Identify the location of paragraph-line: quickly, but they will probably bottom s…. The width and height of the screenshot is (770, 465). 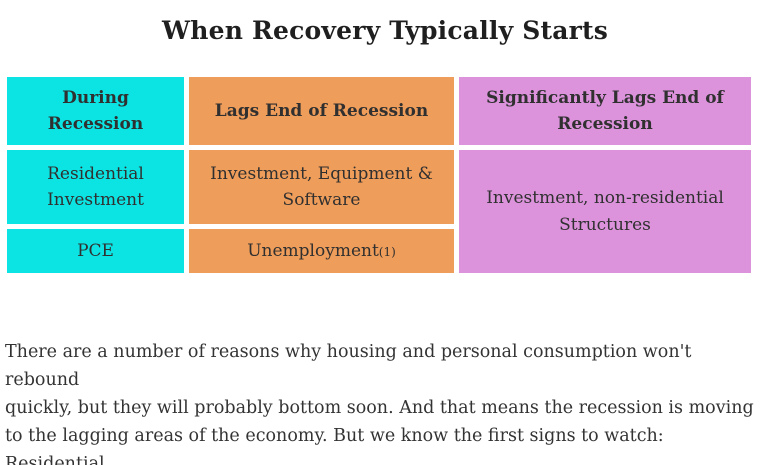
(379, 408).